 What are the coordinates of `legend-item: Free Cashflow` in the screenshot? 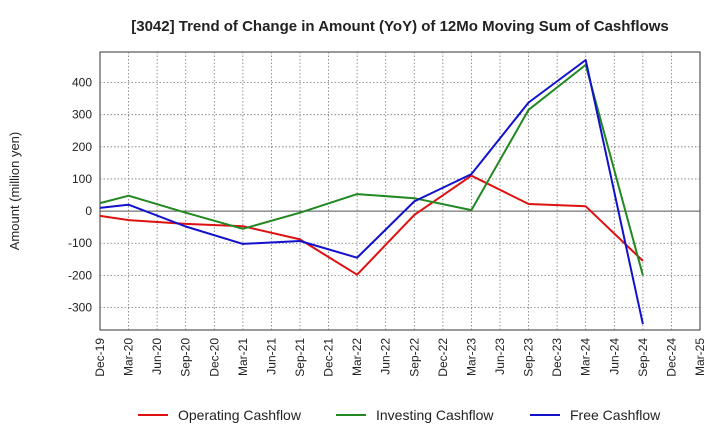 It's located at (595, 415).